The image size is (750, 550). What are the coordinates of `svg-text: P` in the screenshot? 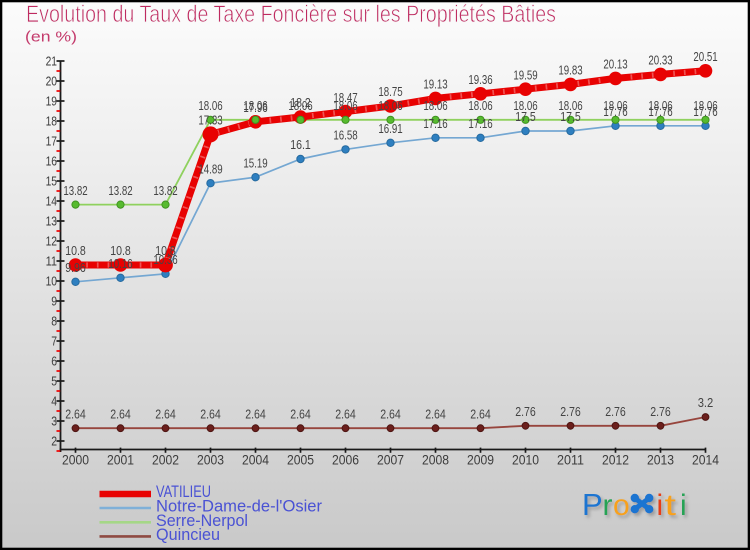 It's located at (592, 504).